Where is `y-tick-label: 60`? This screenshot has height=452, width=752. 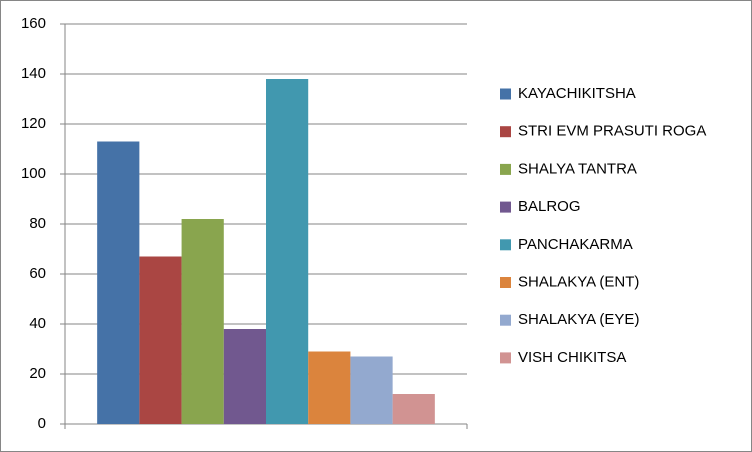 y-tick-label: 60 is located at coordinates (37, 273).